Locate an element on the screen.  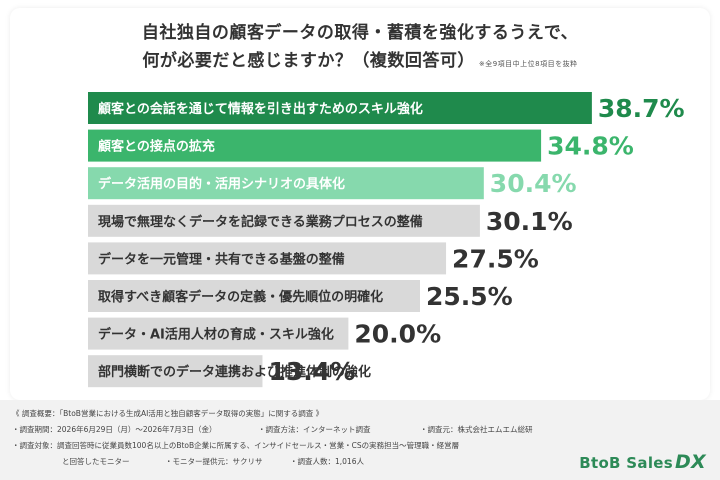
value-label-6: 25.5% is located at coordinates (469, 296).